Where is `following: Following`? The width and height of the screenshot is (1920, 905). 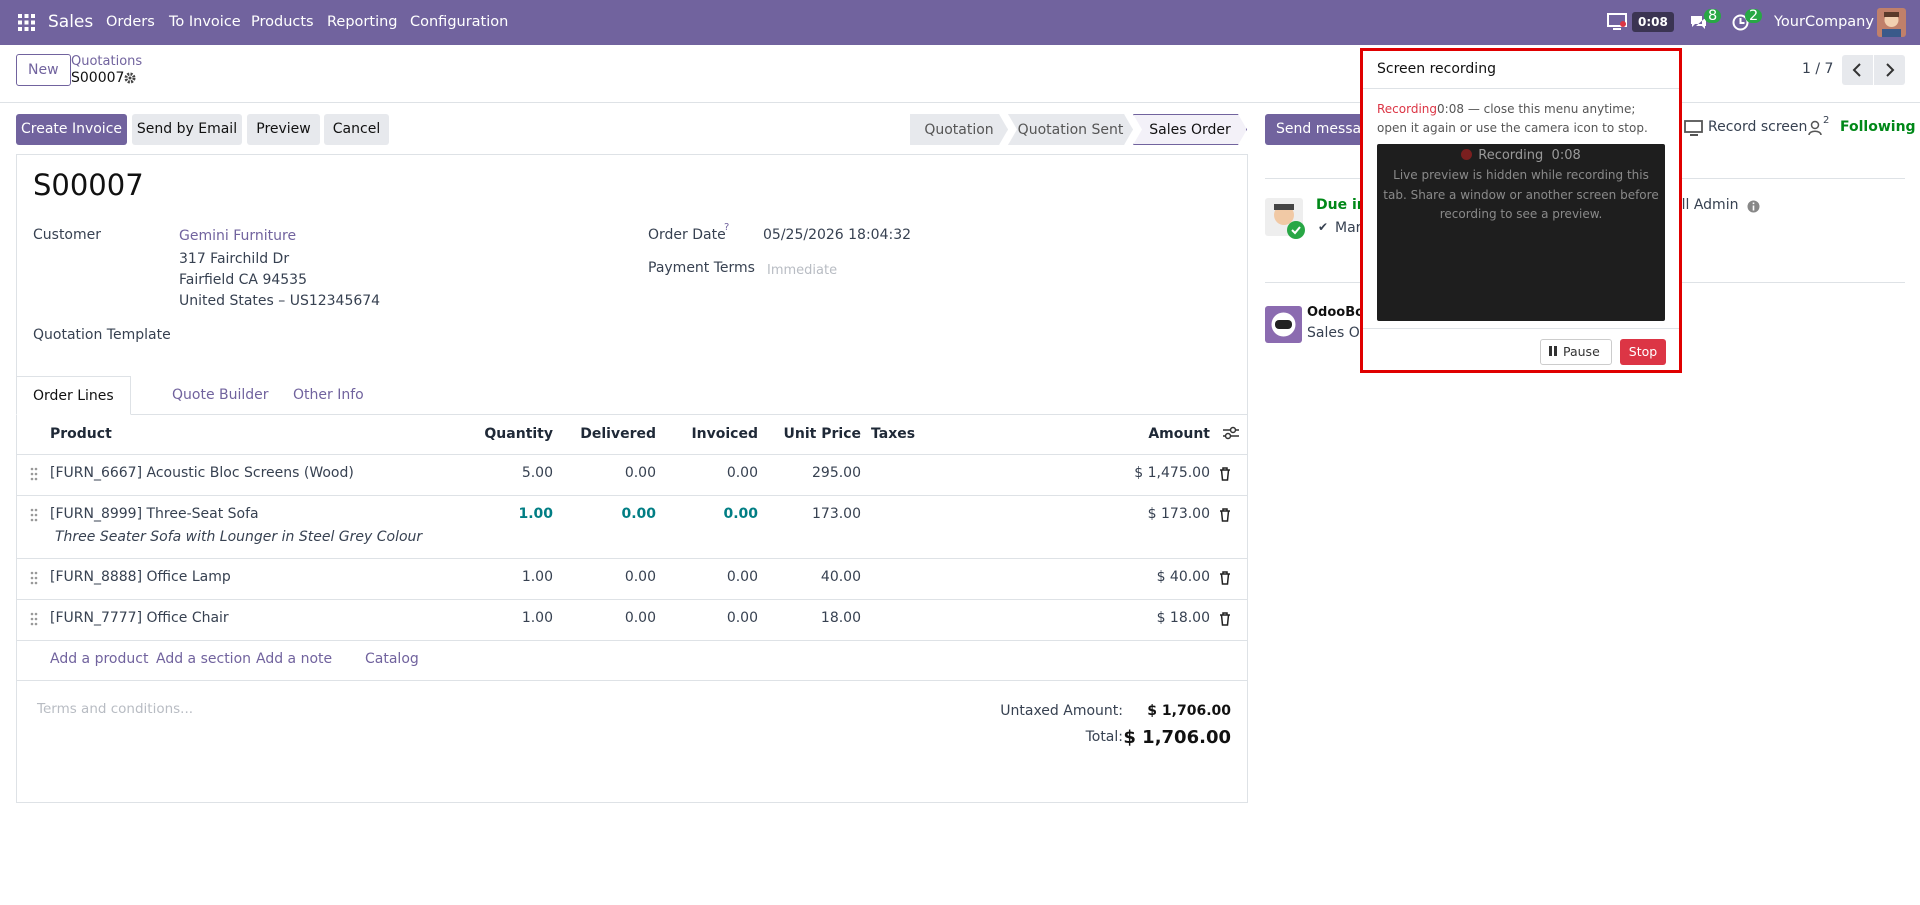 following: Following is located at coordinates (1878, 127).